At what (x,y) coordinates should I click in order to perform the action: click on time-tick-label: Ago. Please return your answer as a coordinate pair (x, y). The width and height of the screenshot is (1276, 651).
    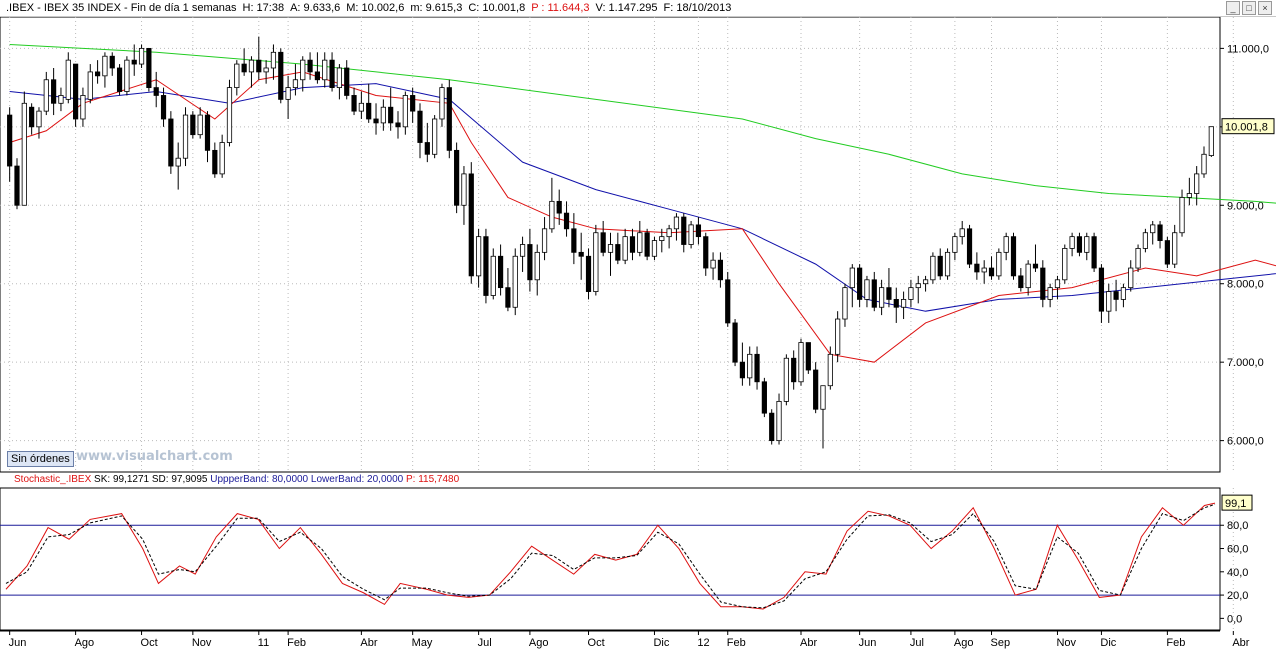
    Looking at the image, I should click on (964, 643).